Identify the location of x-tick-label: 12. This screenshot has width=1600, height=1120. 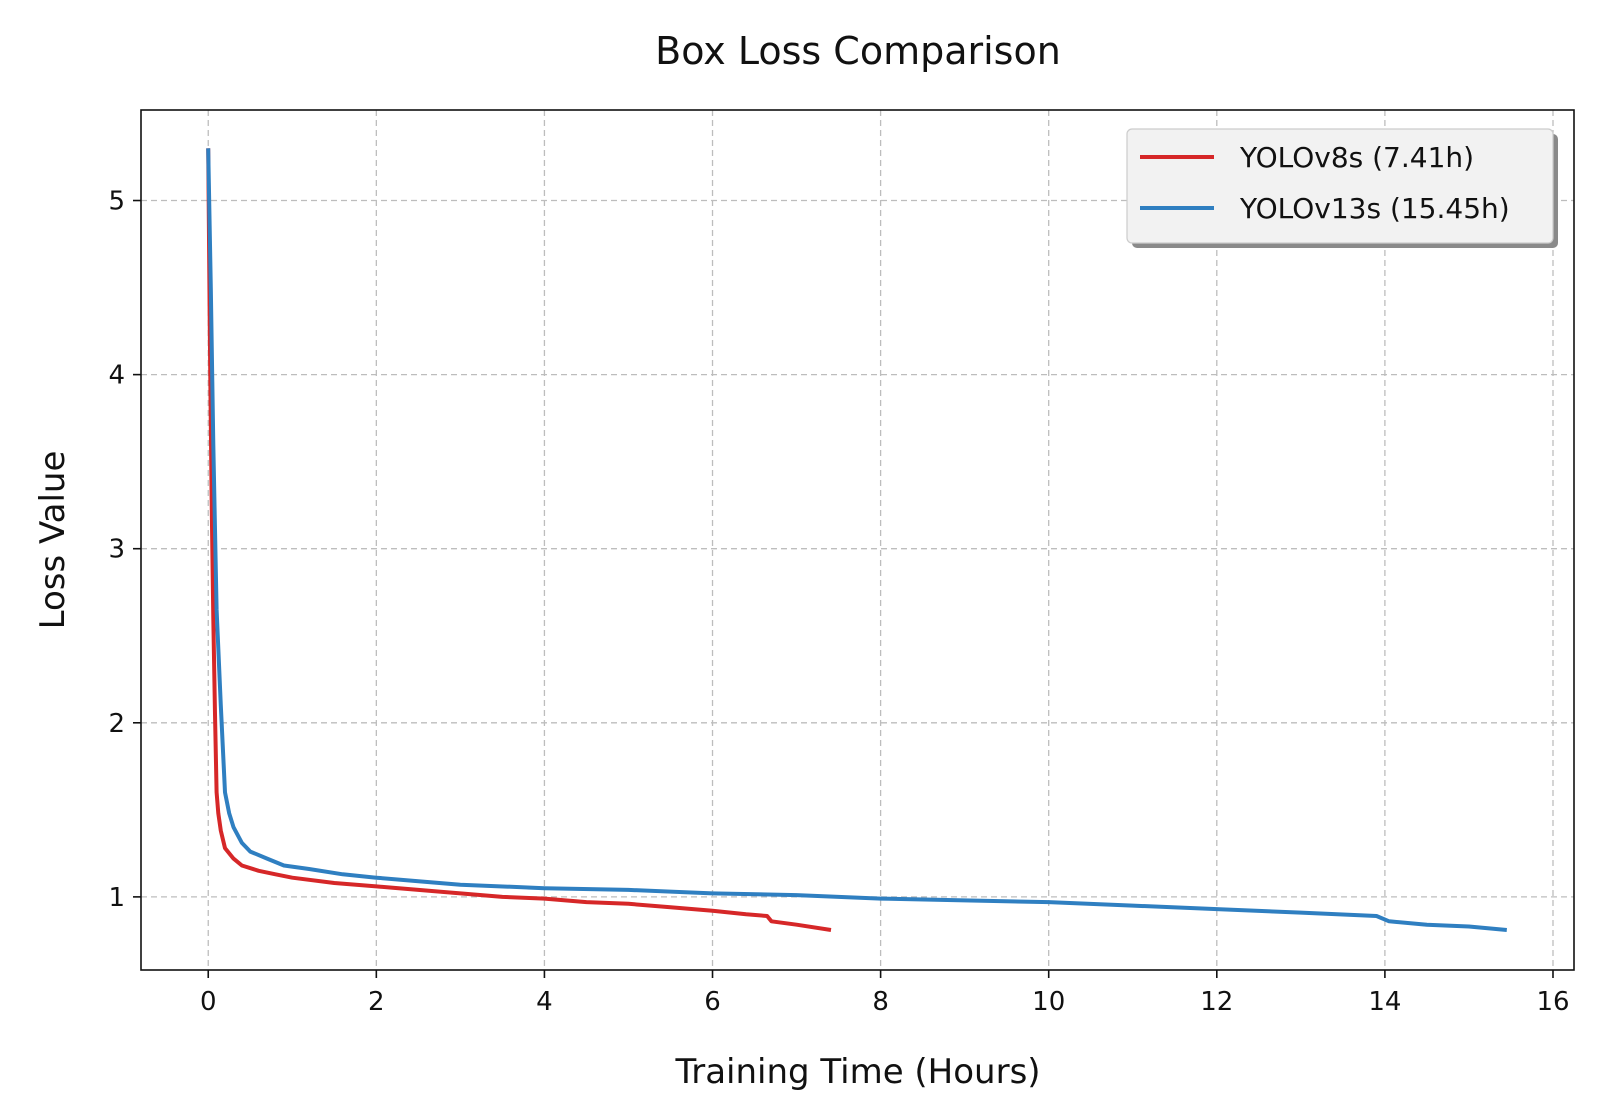
(1216, 1002).